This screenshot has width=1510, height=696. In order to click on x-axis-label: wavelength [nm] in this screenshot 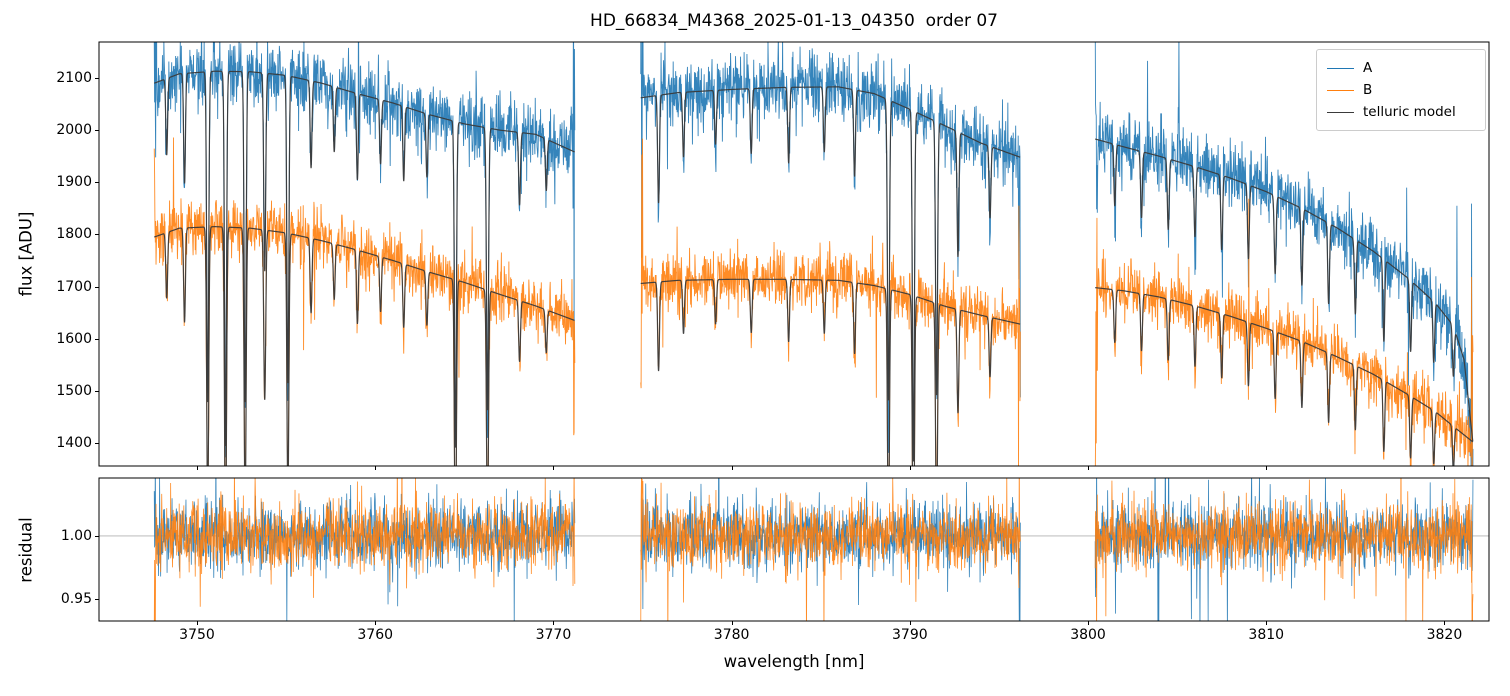, I will do `click(794, 661)`.